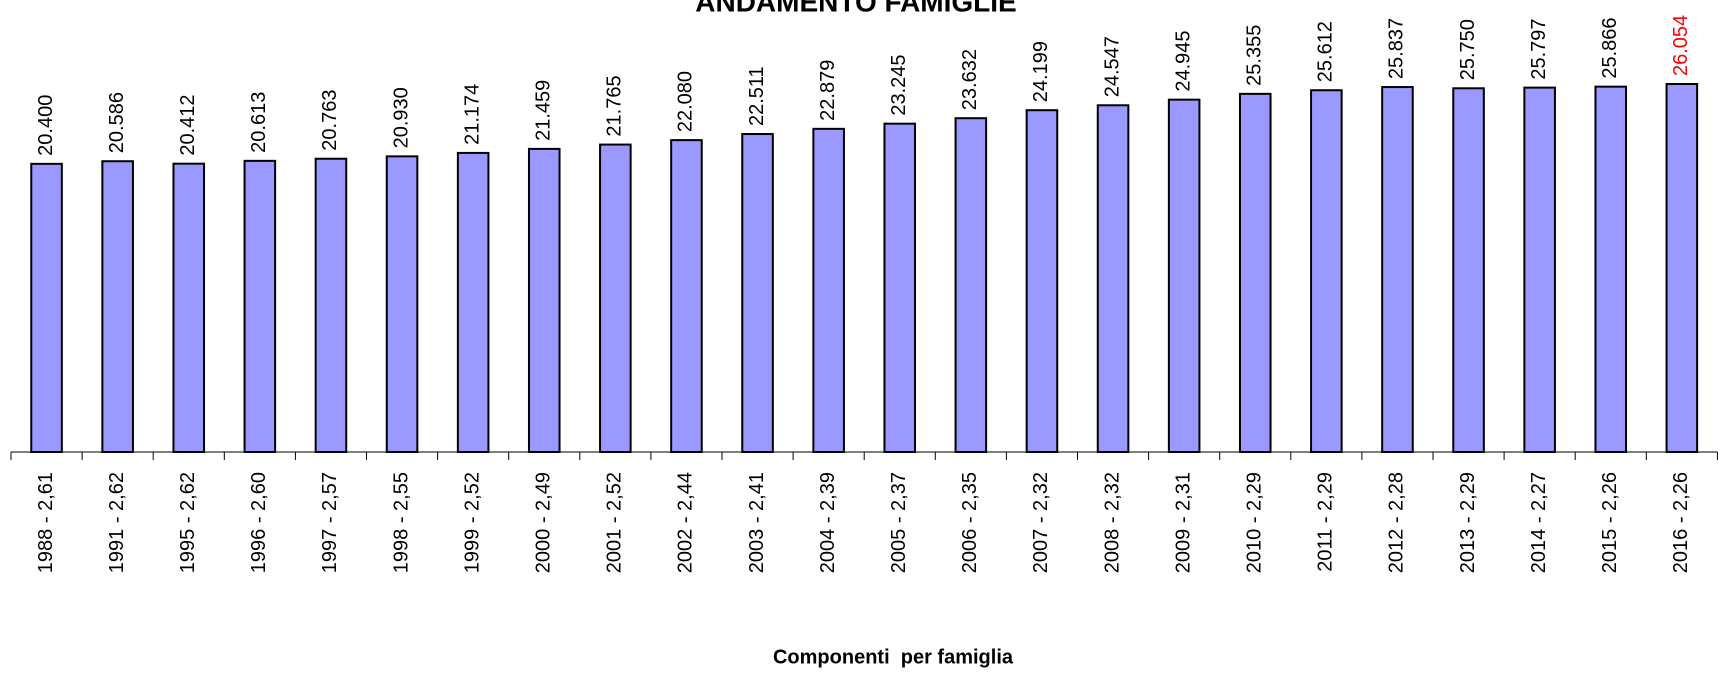  I want to click on value-label: 22.511, so click(757, 96).